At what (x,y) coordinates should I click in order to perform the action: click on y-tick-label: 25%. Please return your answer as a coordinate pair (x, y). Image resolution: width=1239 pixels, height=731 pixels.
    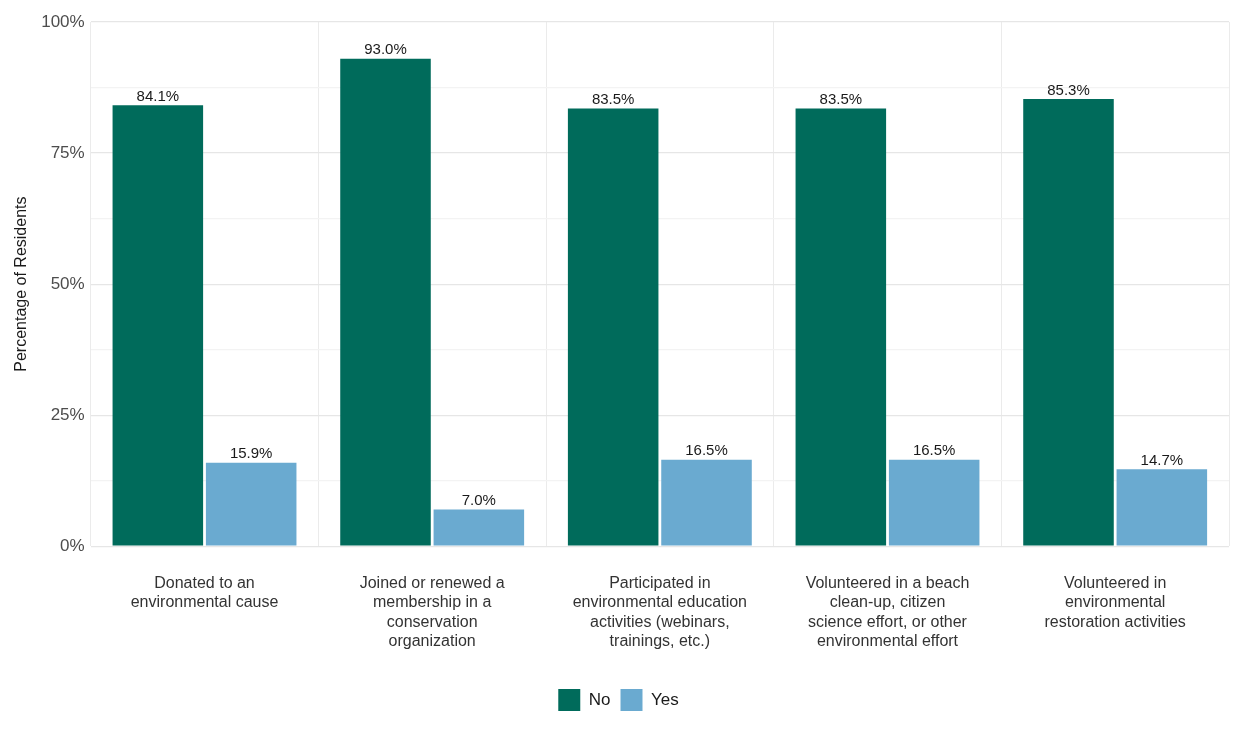
    Looking at the image, I should click on (67, 414).